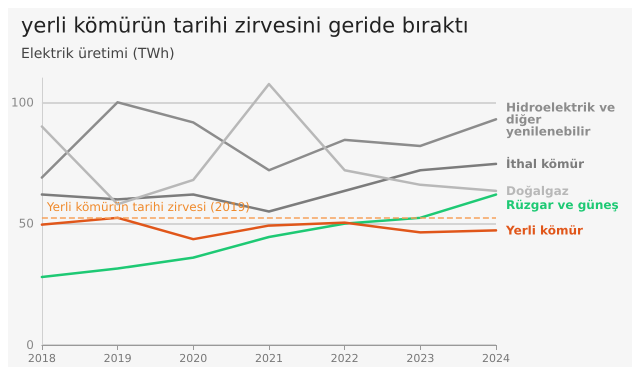 This screenshot has width=640, height=375. Describe the element at coordinates (537, 191) in the screenshot. I see `series-label: Doğalgaz` at that location.